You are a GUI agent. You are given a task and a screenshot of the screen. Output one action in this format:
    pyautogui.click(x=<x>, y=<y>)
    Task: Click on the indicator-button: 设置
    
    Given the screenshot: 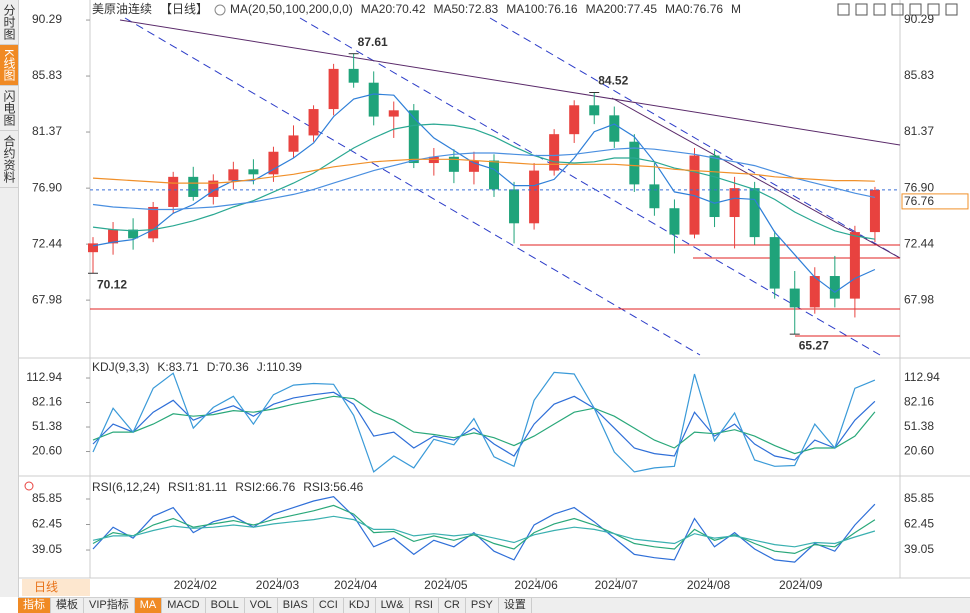 What is the action you would take?
    pyautogui.click(x=515, y=605)
    